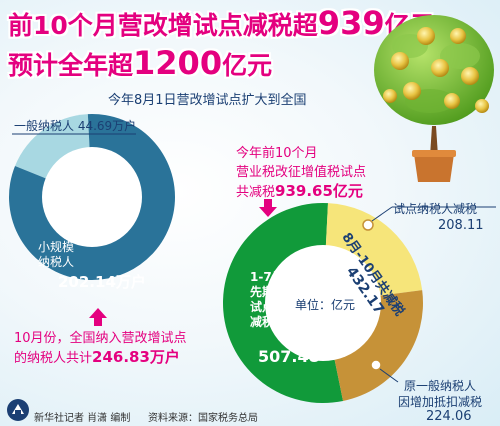  I want to click on general-taxpayer-label: 一般纳税人 44.69万户, so click(75, 126).